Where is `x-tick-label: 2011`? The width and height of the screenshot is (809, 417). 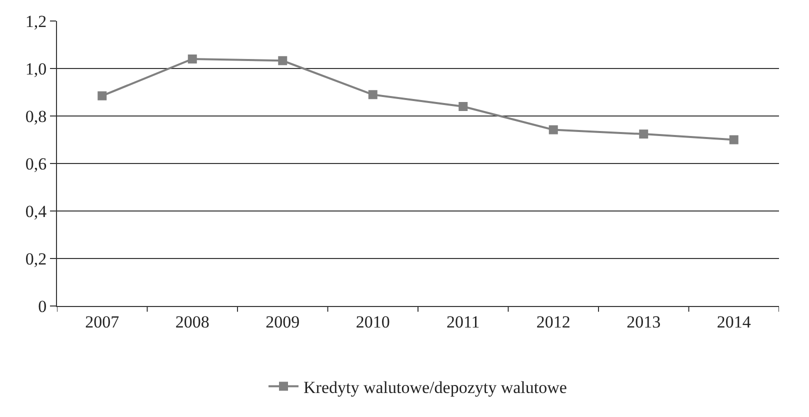
x-tick-label: 2011 is located at coordinates (463, 322).